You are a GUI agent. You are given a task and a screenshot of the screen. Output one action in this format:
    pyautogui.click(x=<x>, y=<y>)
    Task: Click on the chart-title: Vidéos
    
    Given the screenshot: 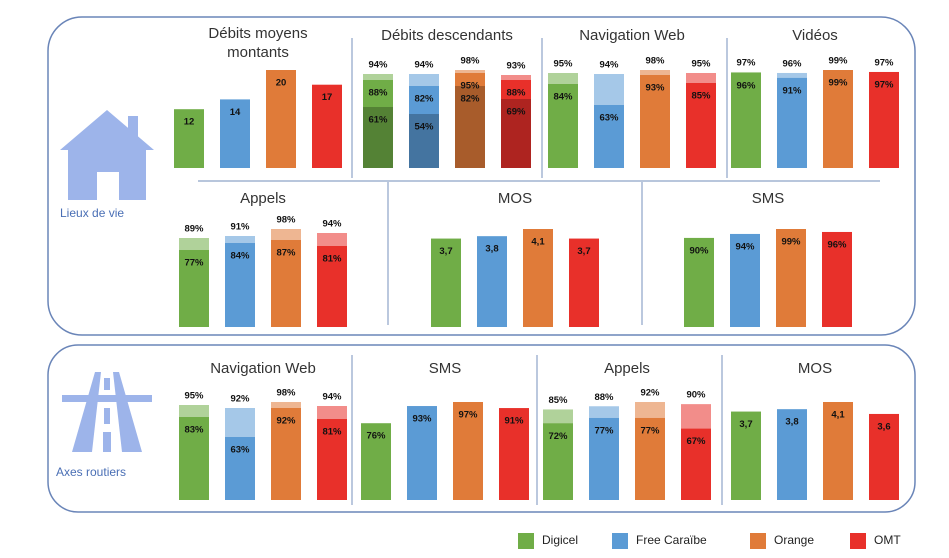 What is the action you would take?
    pyautogui.click(x=815, y=35)
    